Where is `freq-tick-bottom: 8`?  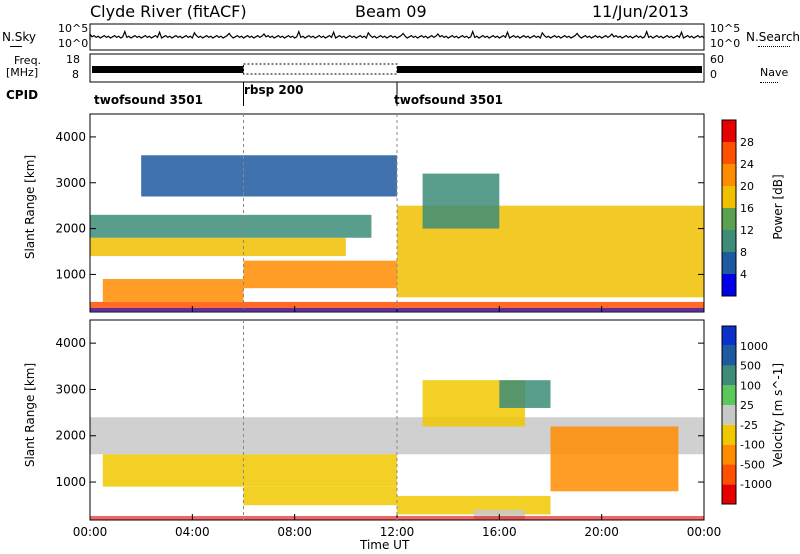 freq-tick-bottom: 8 is located at coordinates (75, 74).